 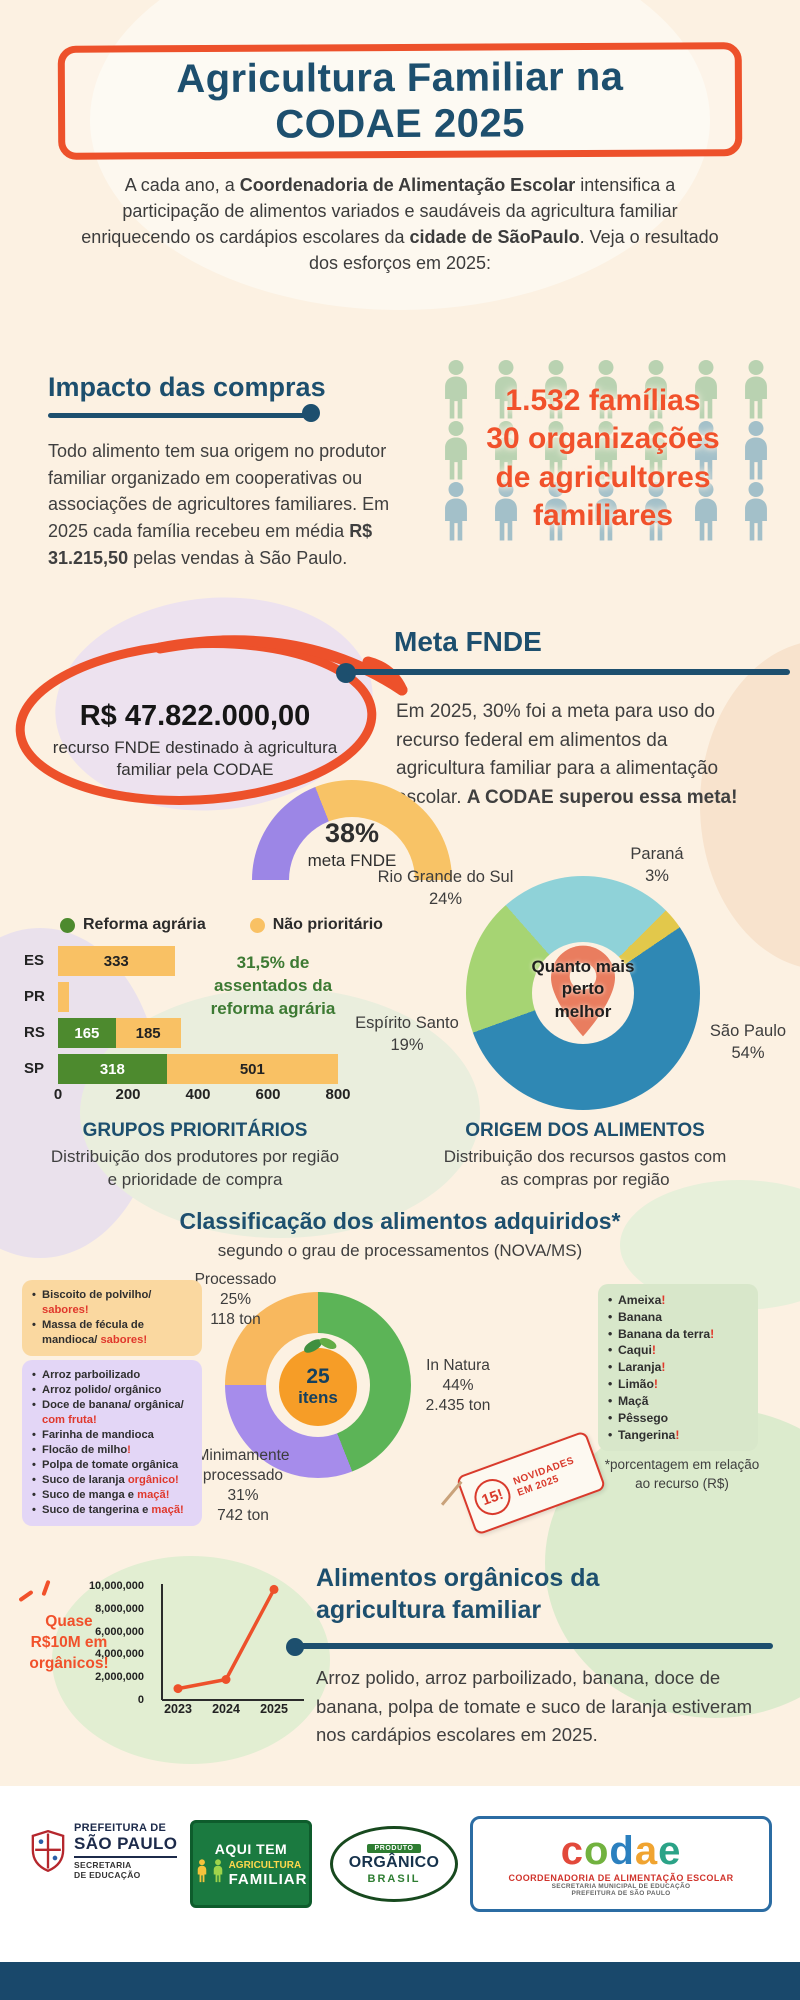 What do you see at coordinates (468, 641) in the screenshot?
I see `section-heading-meta-fnde: Meta FNDE` at bounding box center [468, 641].